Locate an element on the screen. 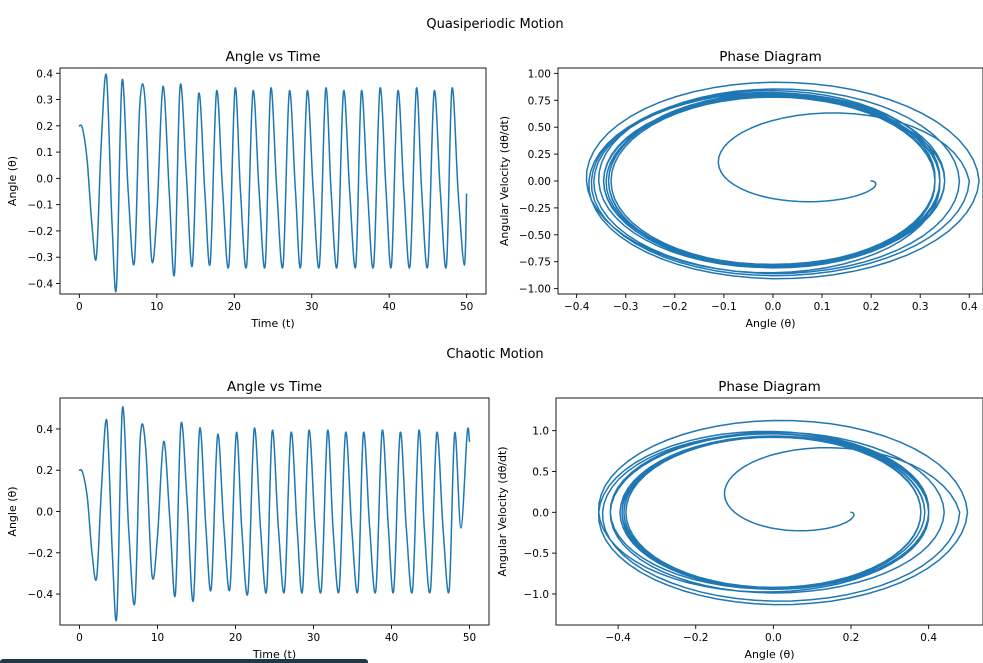 The image size is (983, 663). y-tick-label: 0.5 is located at coordinates (540, 472).